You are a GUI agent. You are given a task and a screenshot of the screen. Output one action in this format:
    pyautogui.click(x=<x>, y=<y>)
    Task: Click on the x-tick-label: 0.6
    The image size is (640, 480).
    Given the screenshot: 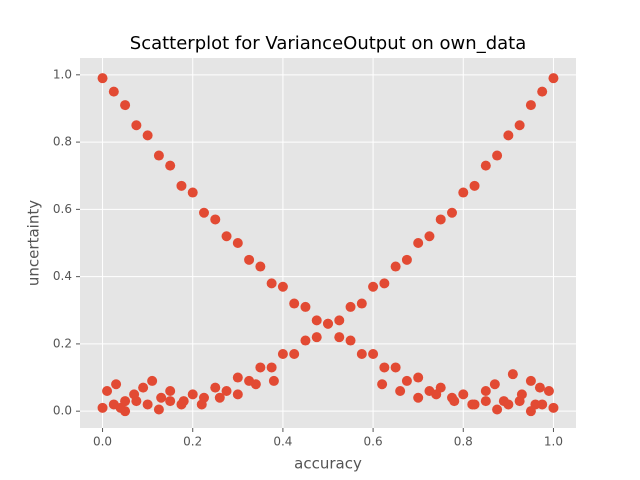 What is the action you would take?
    pyautogui.click(x=373, y=442)
    